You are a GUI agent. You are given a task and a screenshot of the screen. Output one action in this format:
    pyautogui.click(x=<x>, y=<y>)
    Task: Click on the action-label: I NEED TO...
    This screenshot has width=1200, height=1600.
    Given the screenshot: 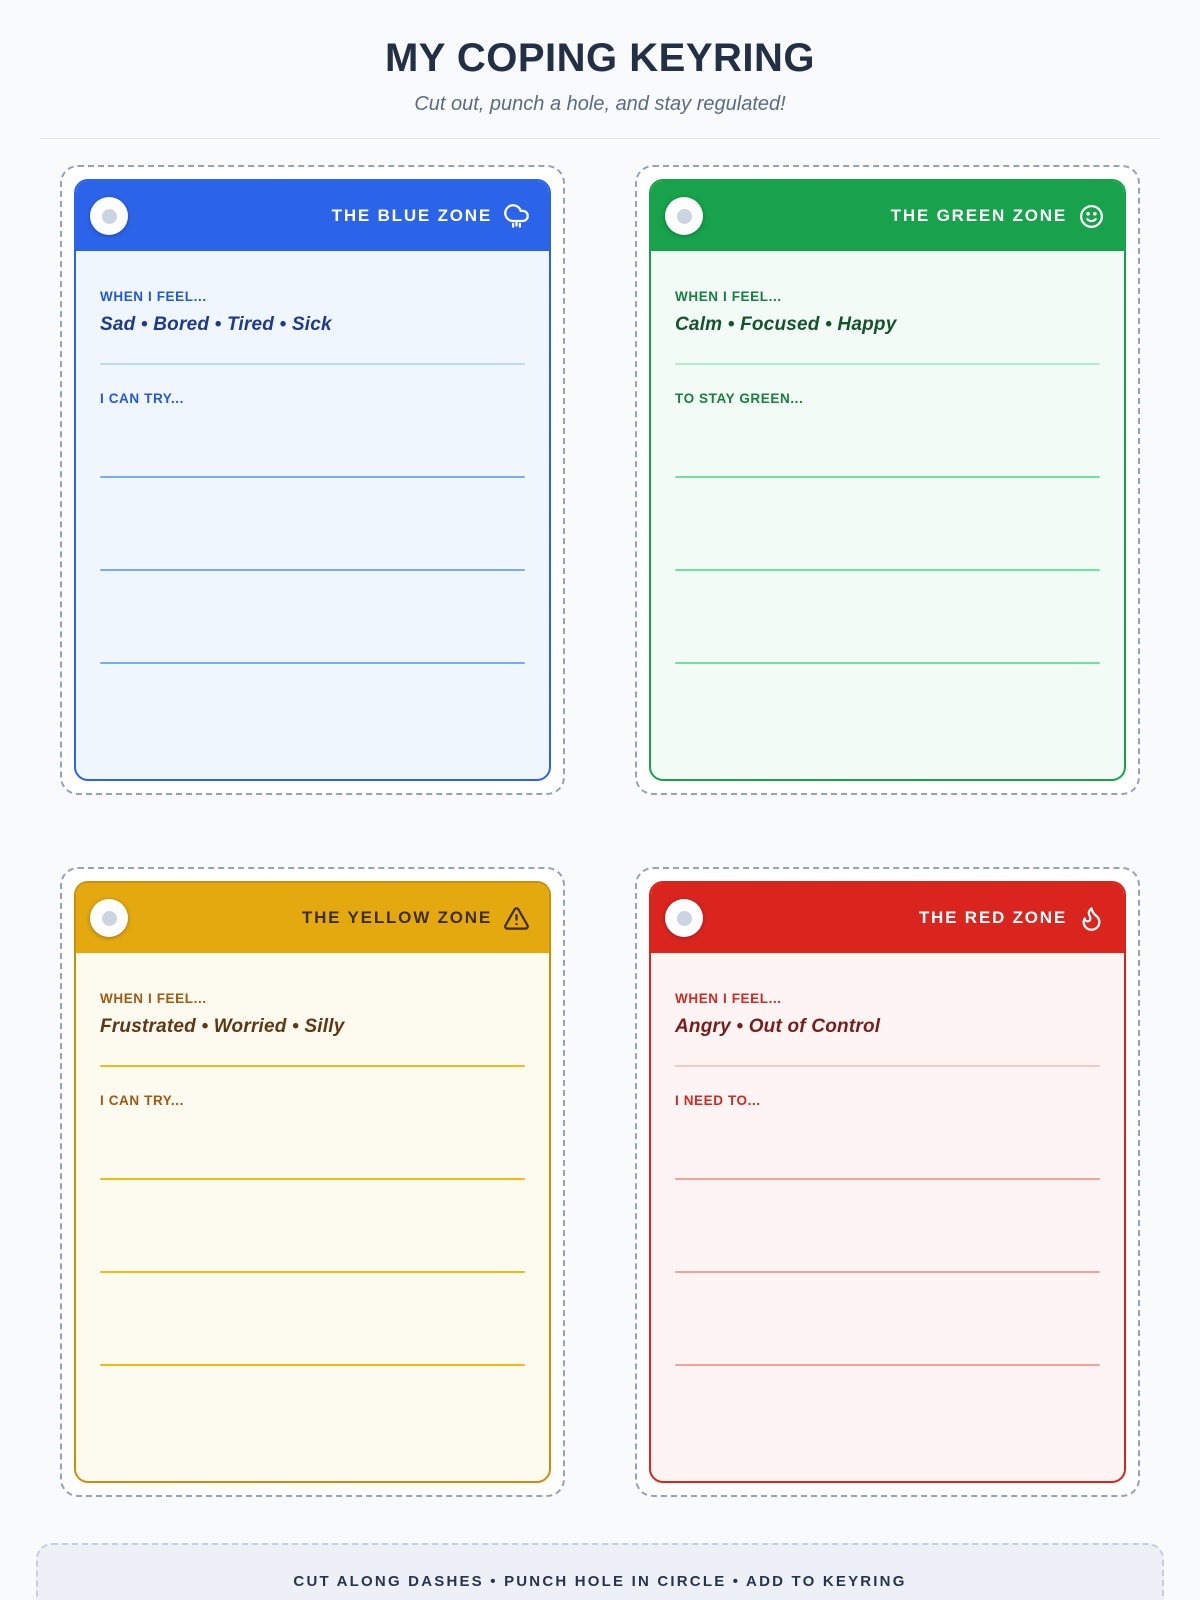 What is the action you would take?
    pyautogui.click(x=718, y=1100)
    